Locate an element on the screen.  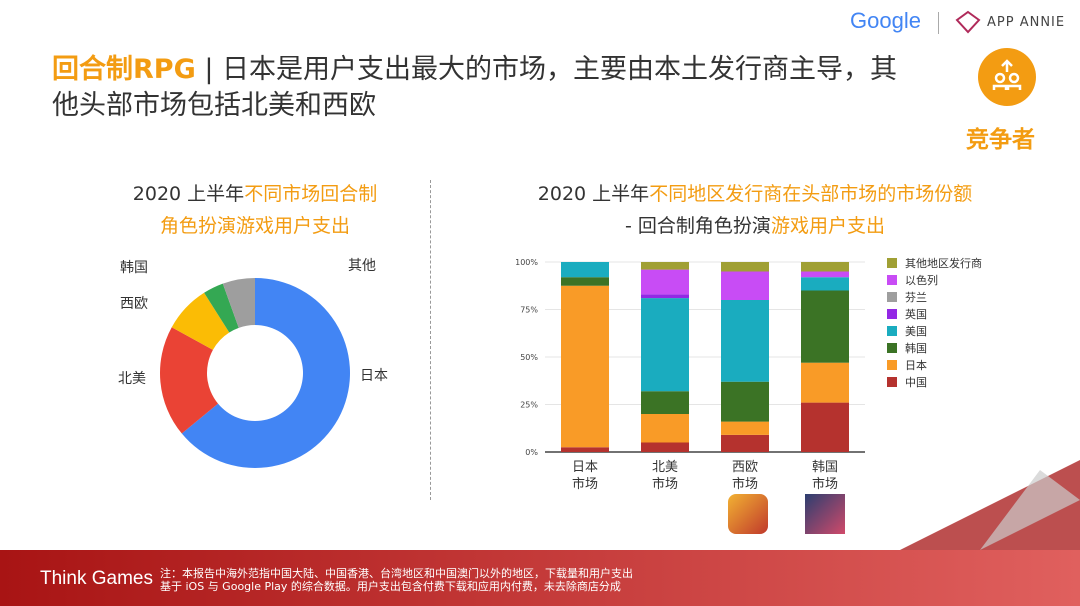
app-annie-text: APP ANNIE is located at coordinates (1026, 22).